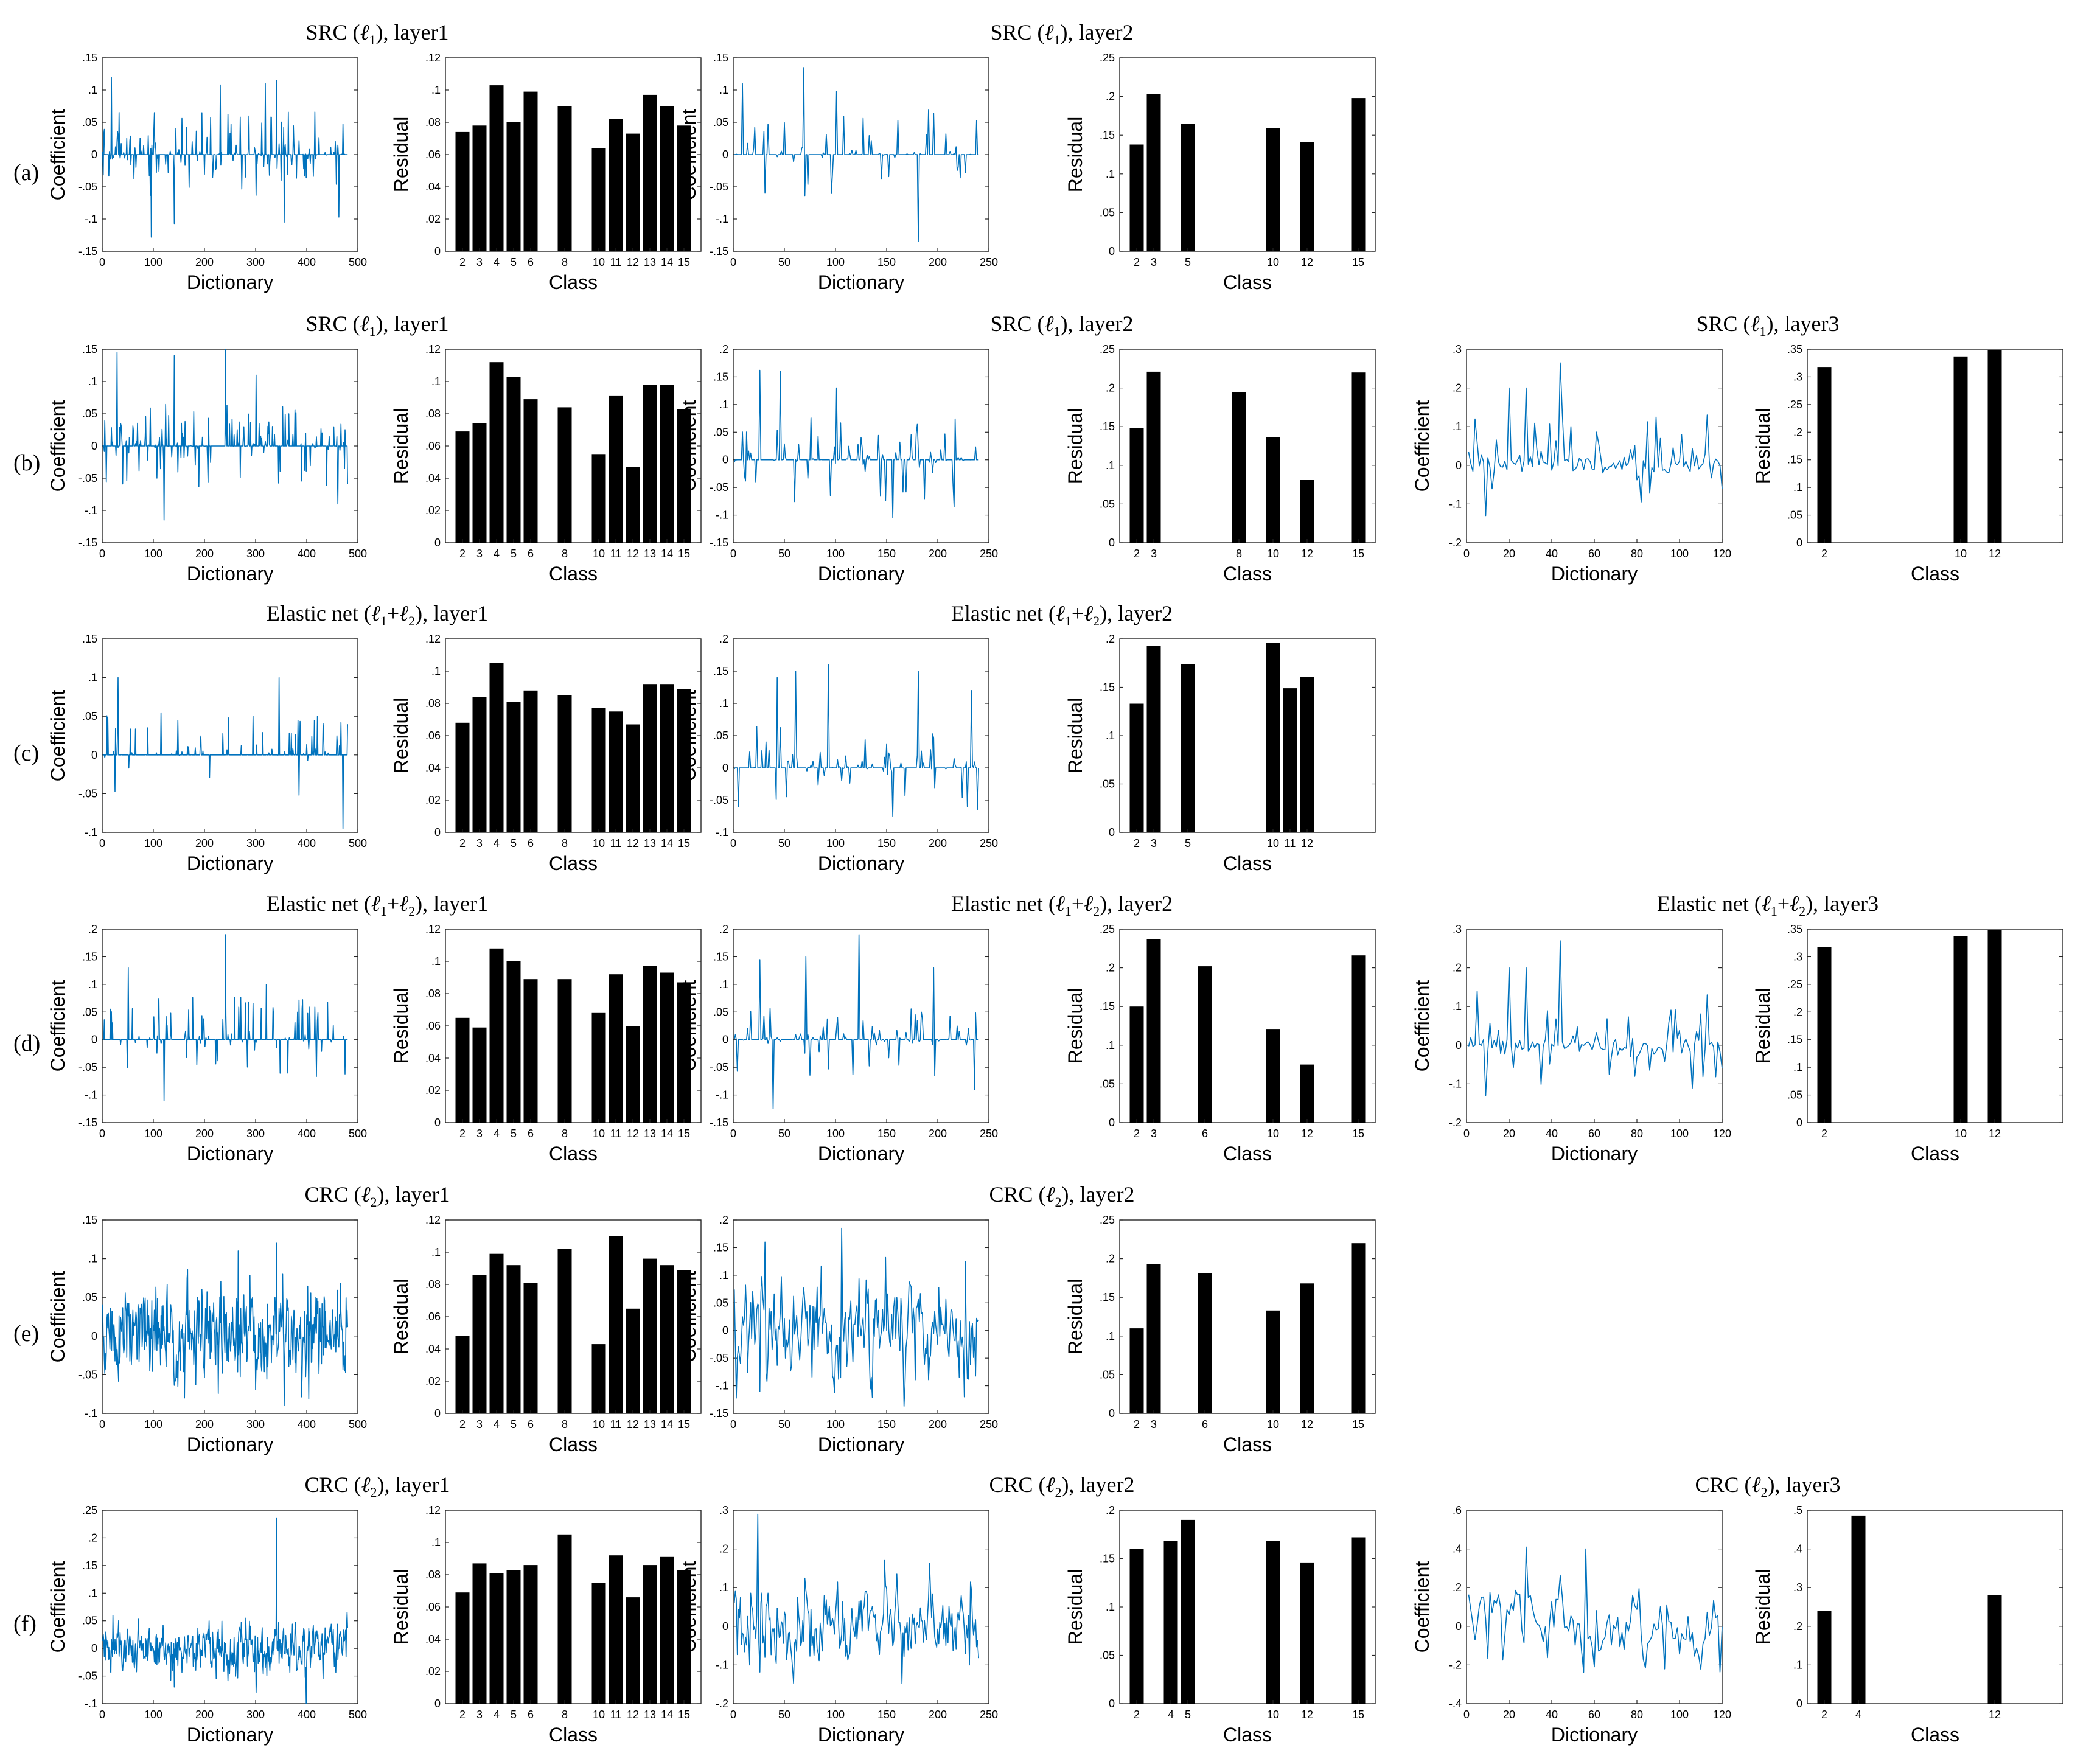 Image resolution: width=2100 pixels, height=1756 pixels. I want to click on x-tick-label: 60, so click(1594, 1133).